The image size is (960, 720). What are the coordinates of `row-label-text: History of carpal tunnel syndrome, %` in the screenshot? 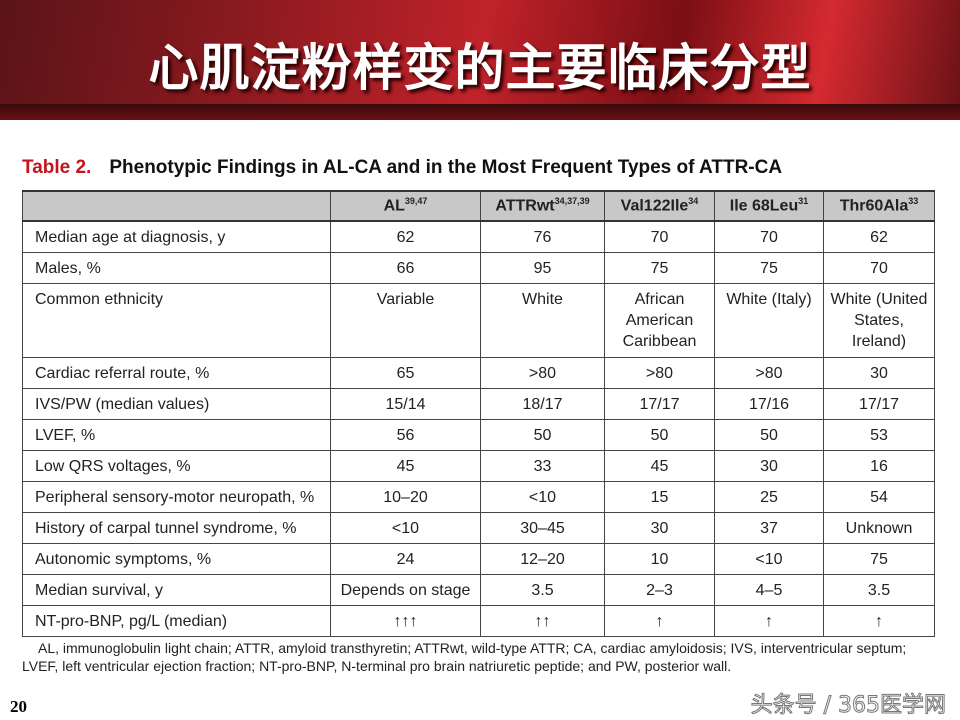 It's located at (166, 528).